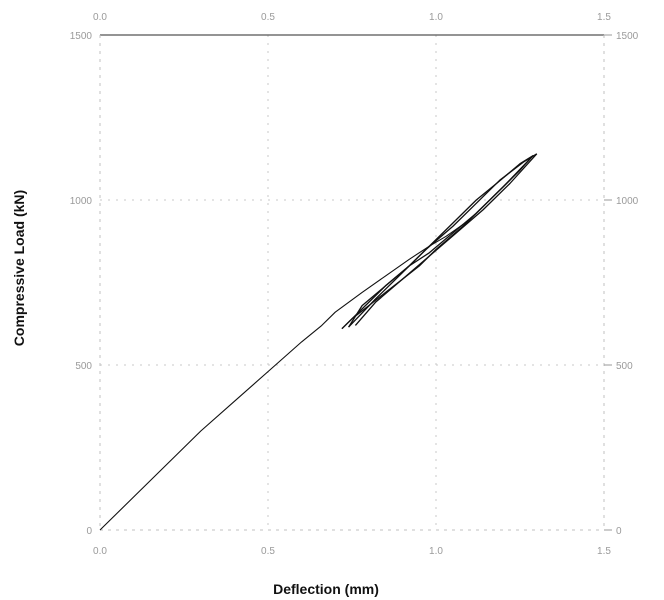  Describe the element at coordinates (83, 366) in the screenshot. I see `y-tick-label-left: 500` at that location.